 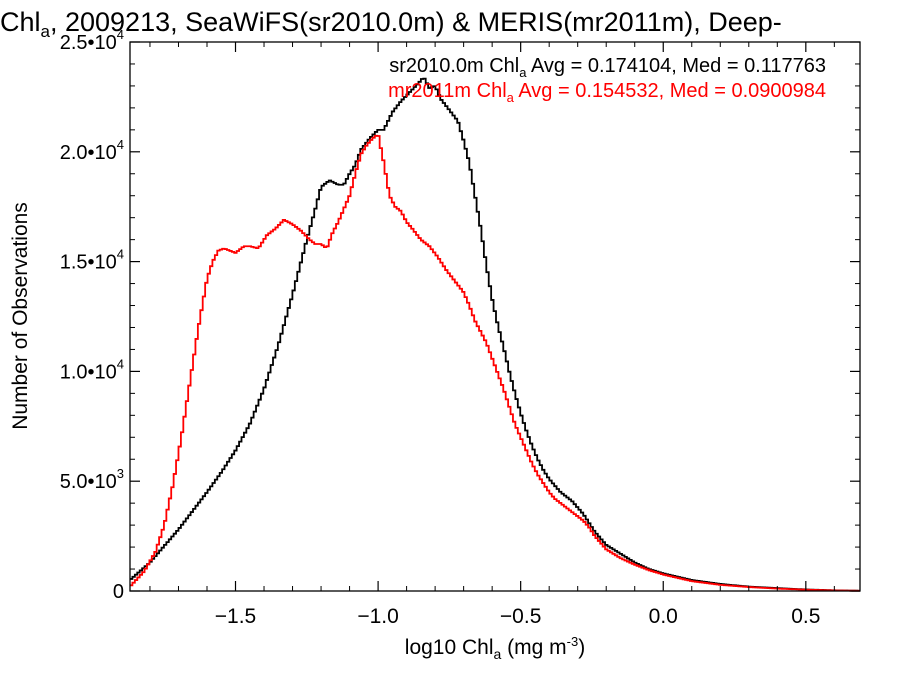 What do you see at coordinates (20, 316) in the screenshot?
I see `y-axis-label: Number of Observations` at bounding box center [20, 316].